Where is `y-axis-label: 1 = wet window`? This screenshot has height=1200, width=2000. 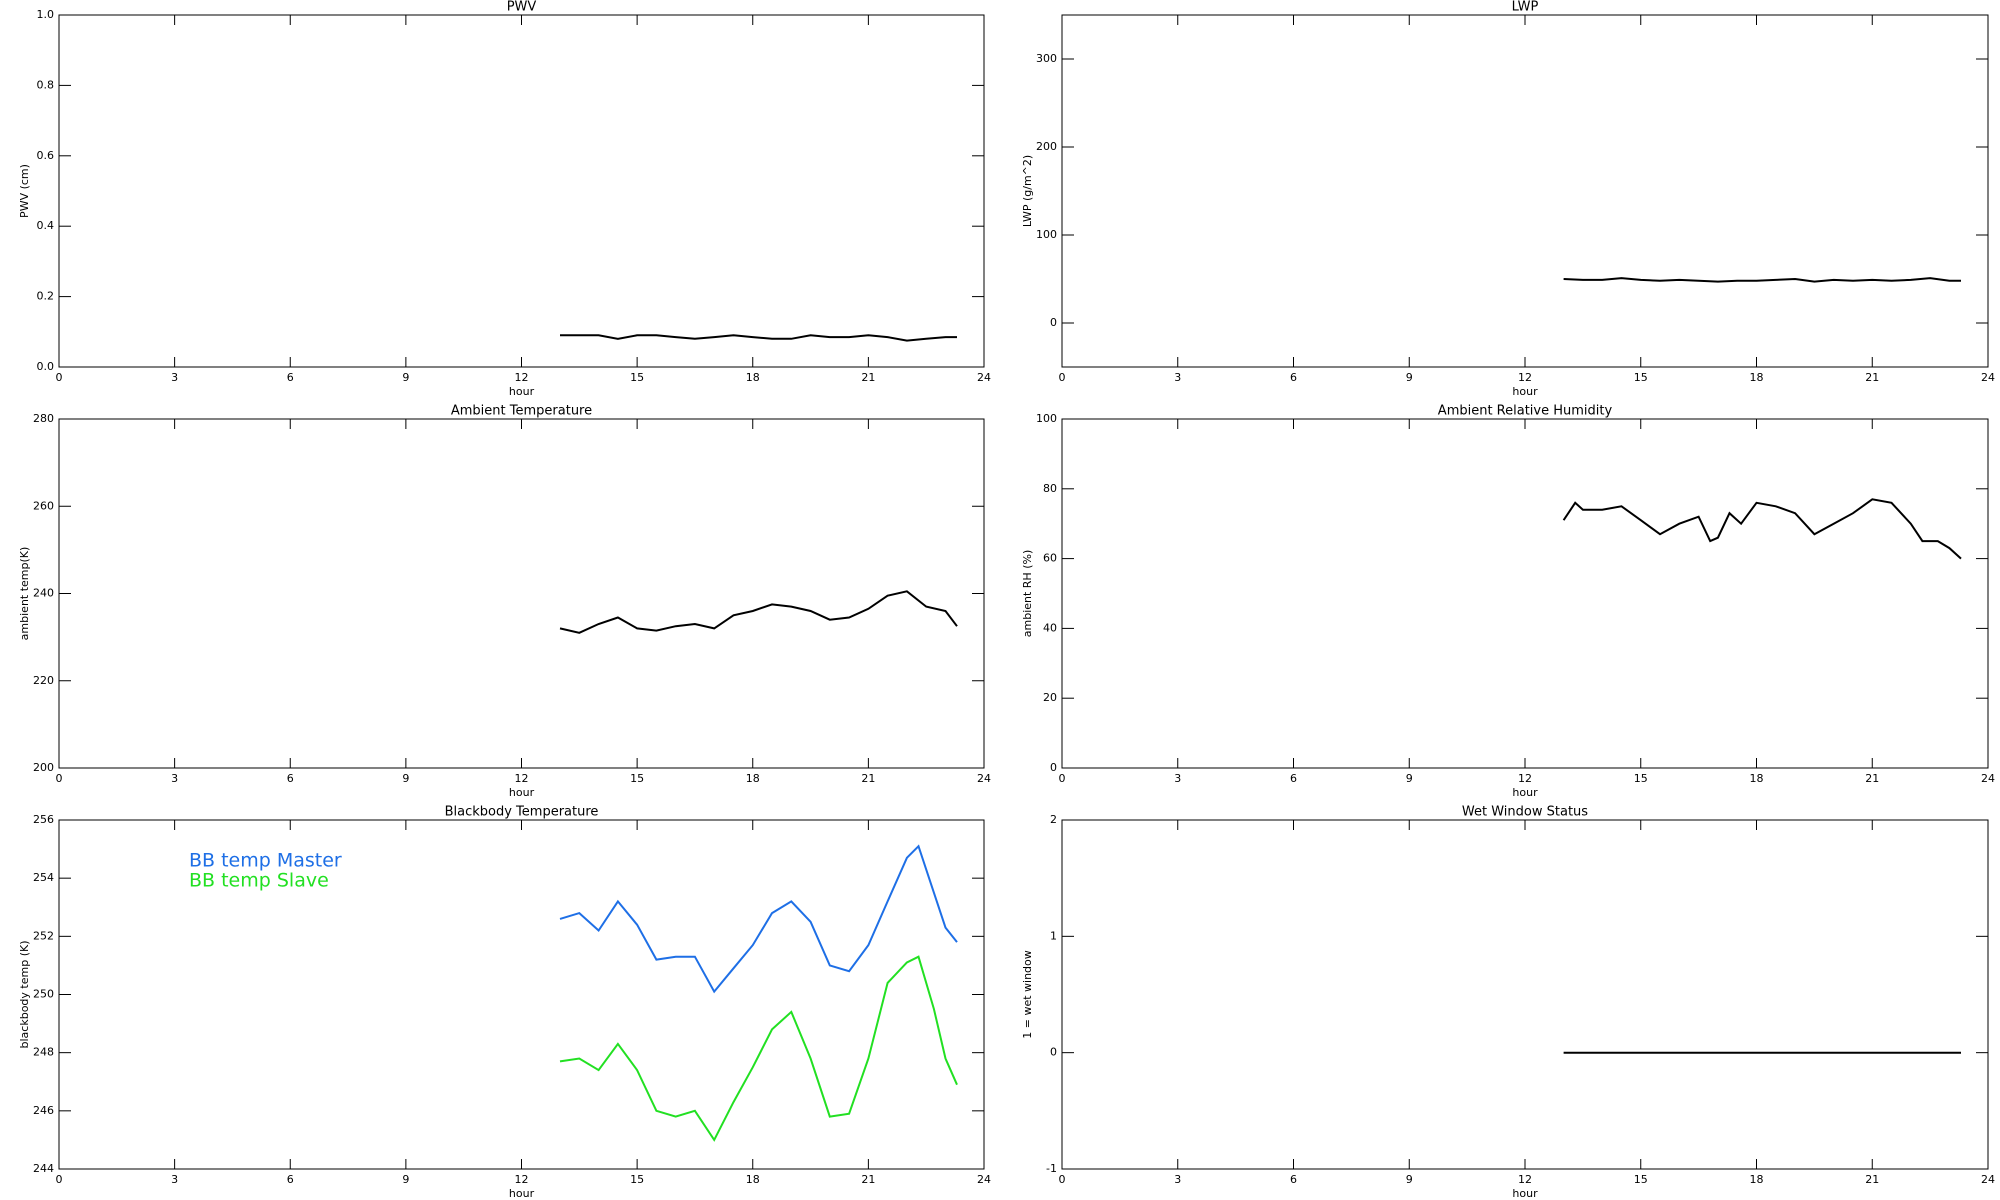
y-axis-label: 1 = wet window is located at coordinates (1027, 994).